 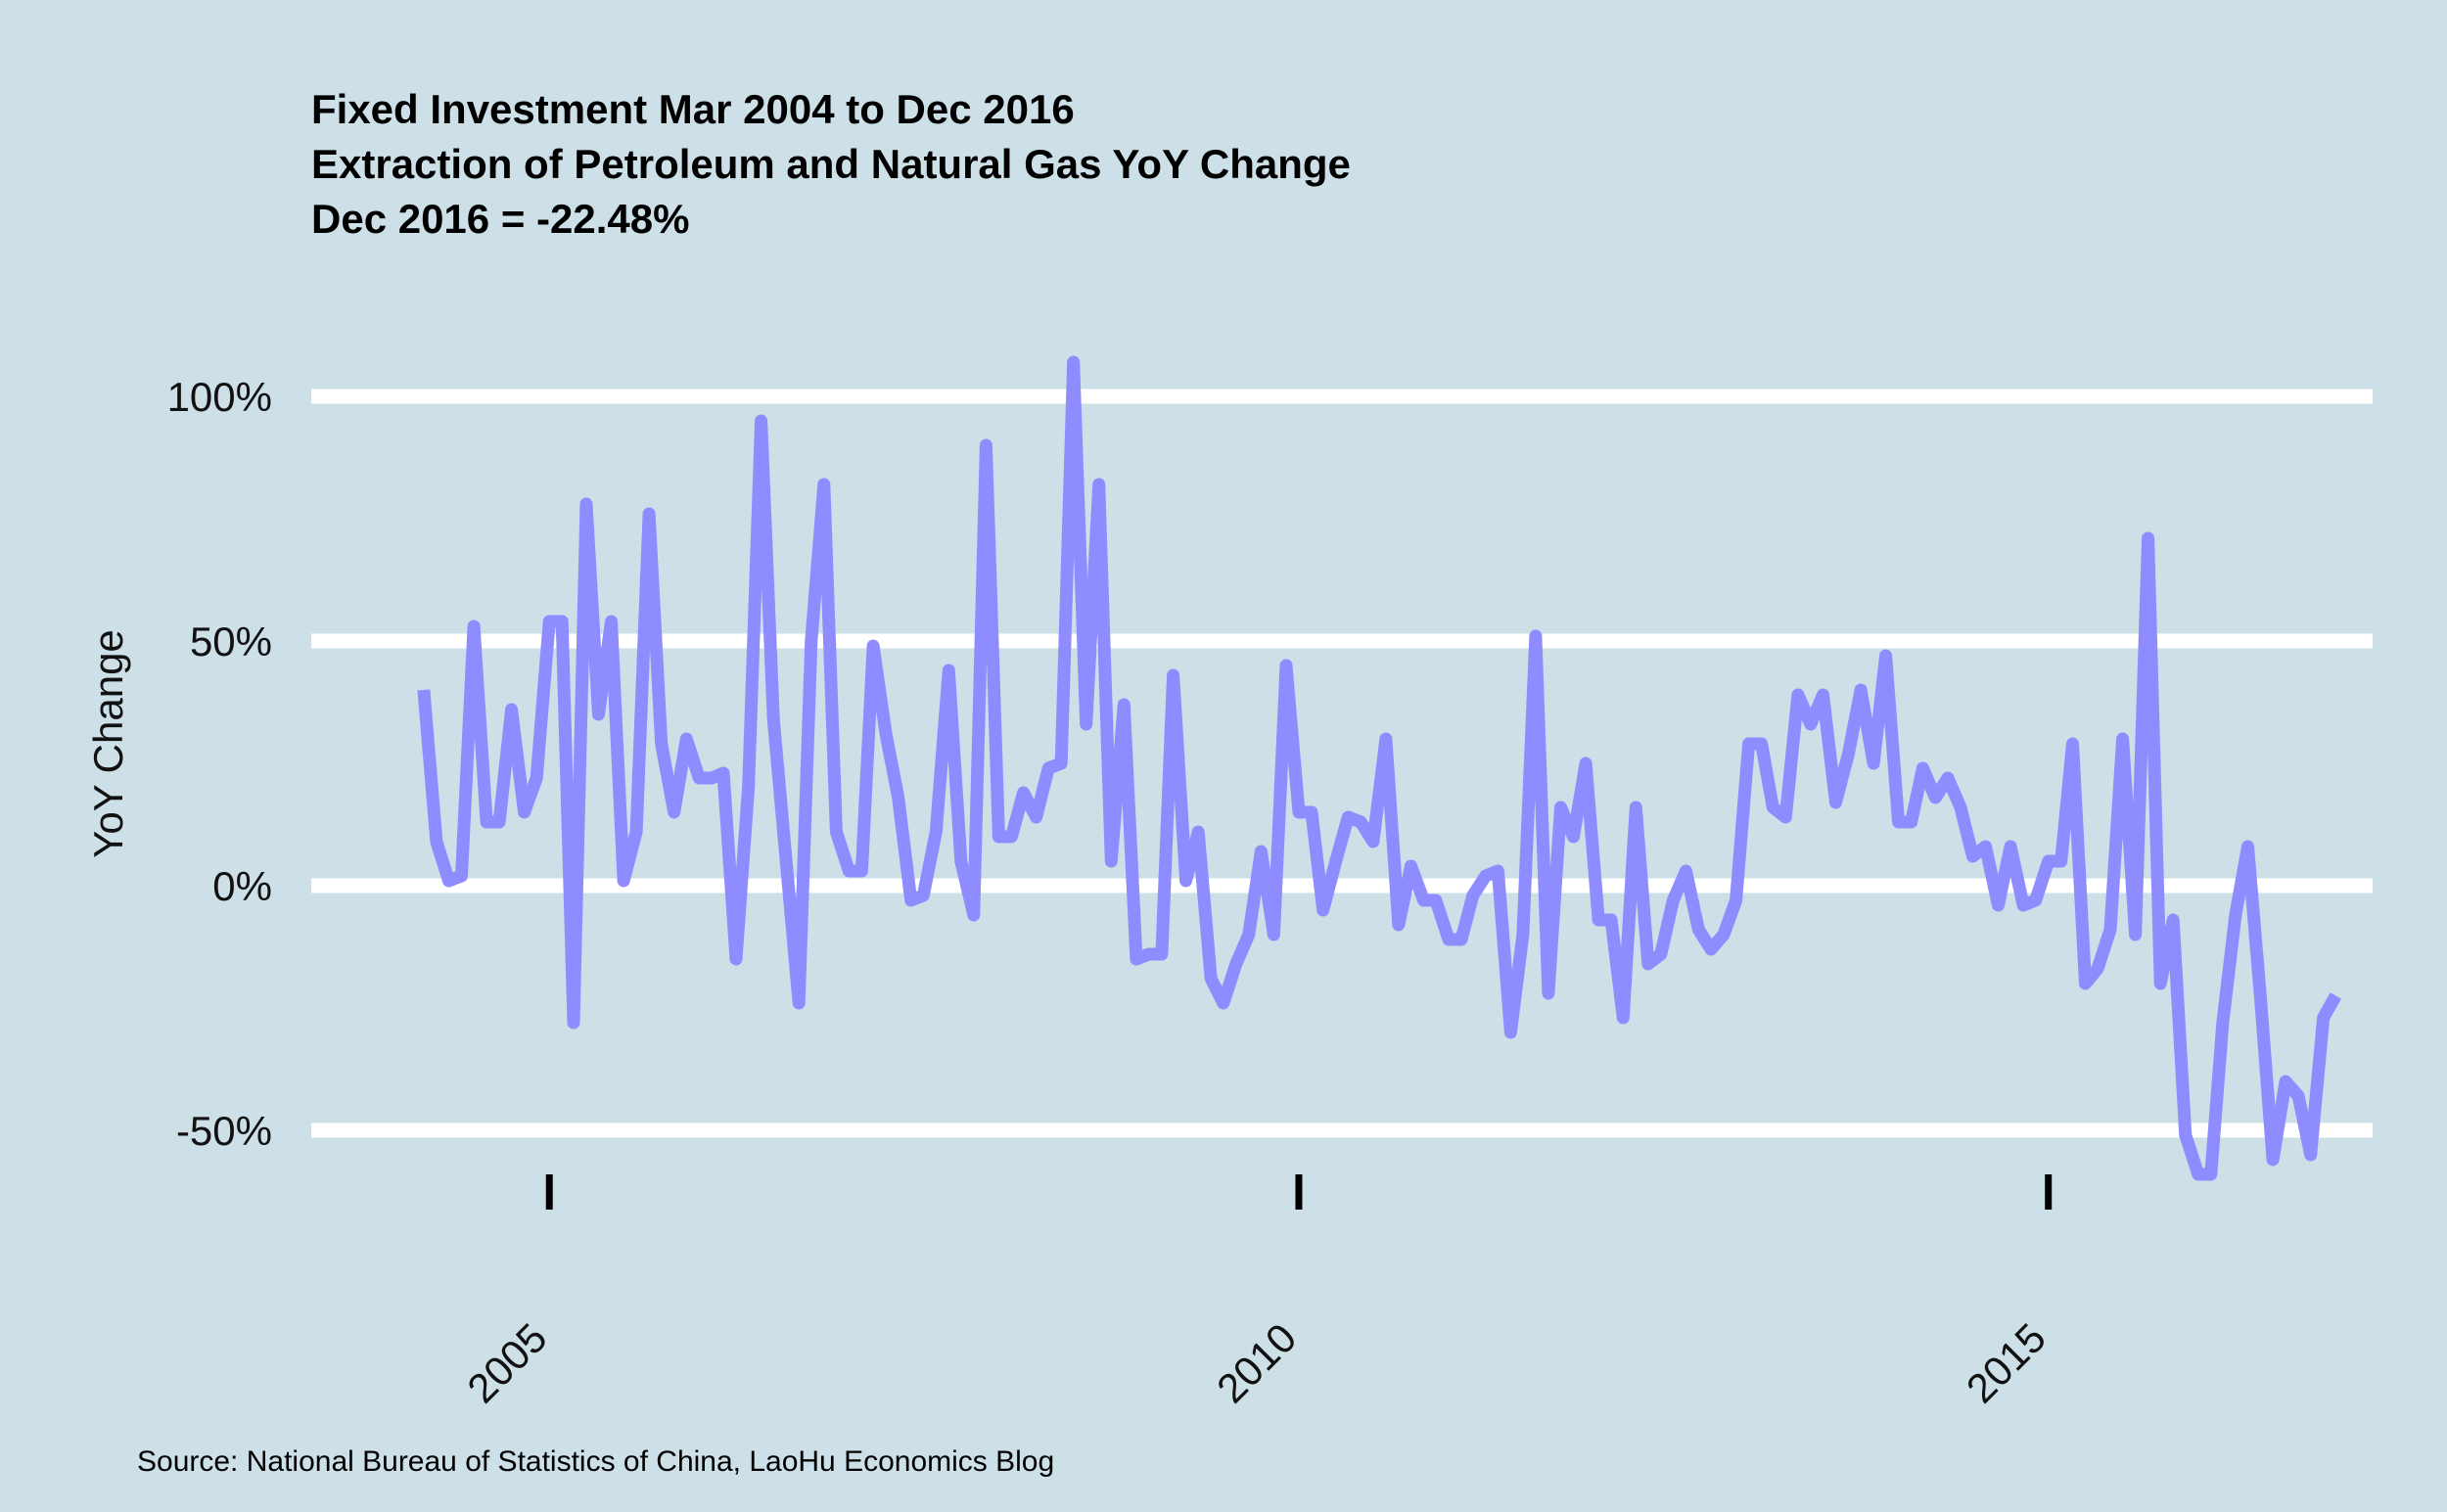 I want to click on y-tick-label: 50%, so click(x=231, y=641).